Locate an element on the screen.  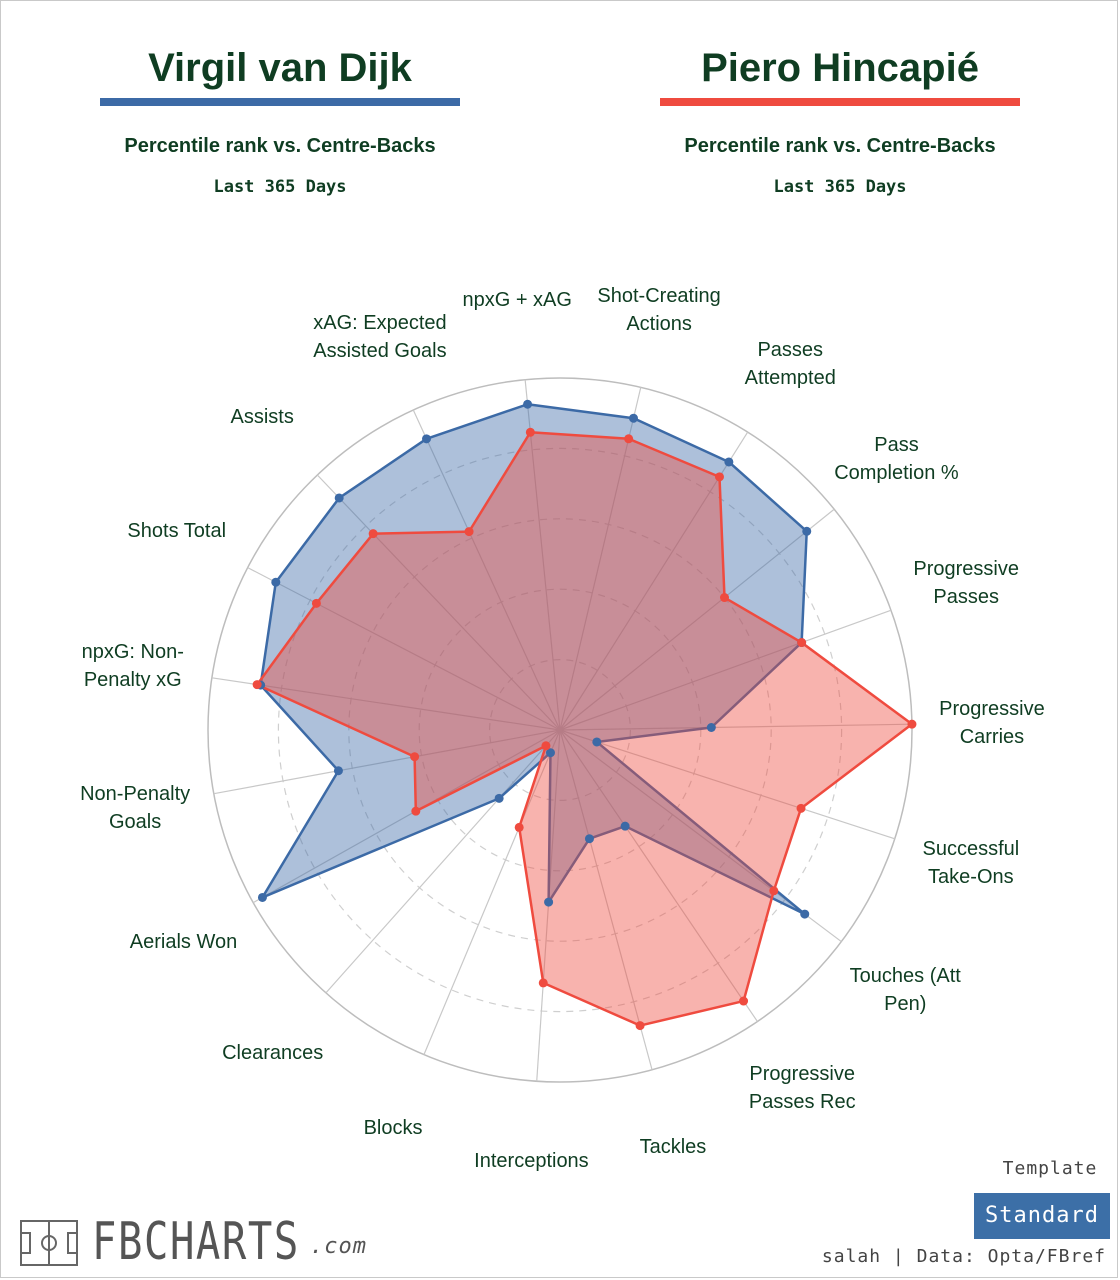
axis-label-4: Progressive Carries is located at coordinates (992, 722).